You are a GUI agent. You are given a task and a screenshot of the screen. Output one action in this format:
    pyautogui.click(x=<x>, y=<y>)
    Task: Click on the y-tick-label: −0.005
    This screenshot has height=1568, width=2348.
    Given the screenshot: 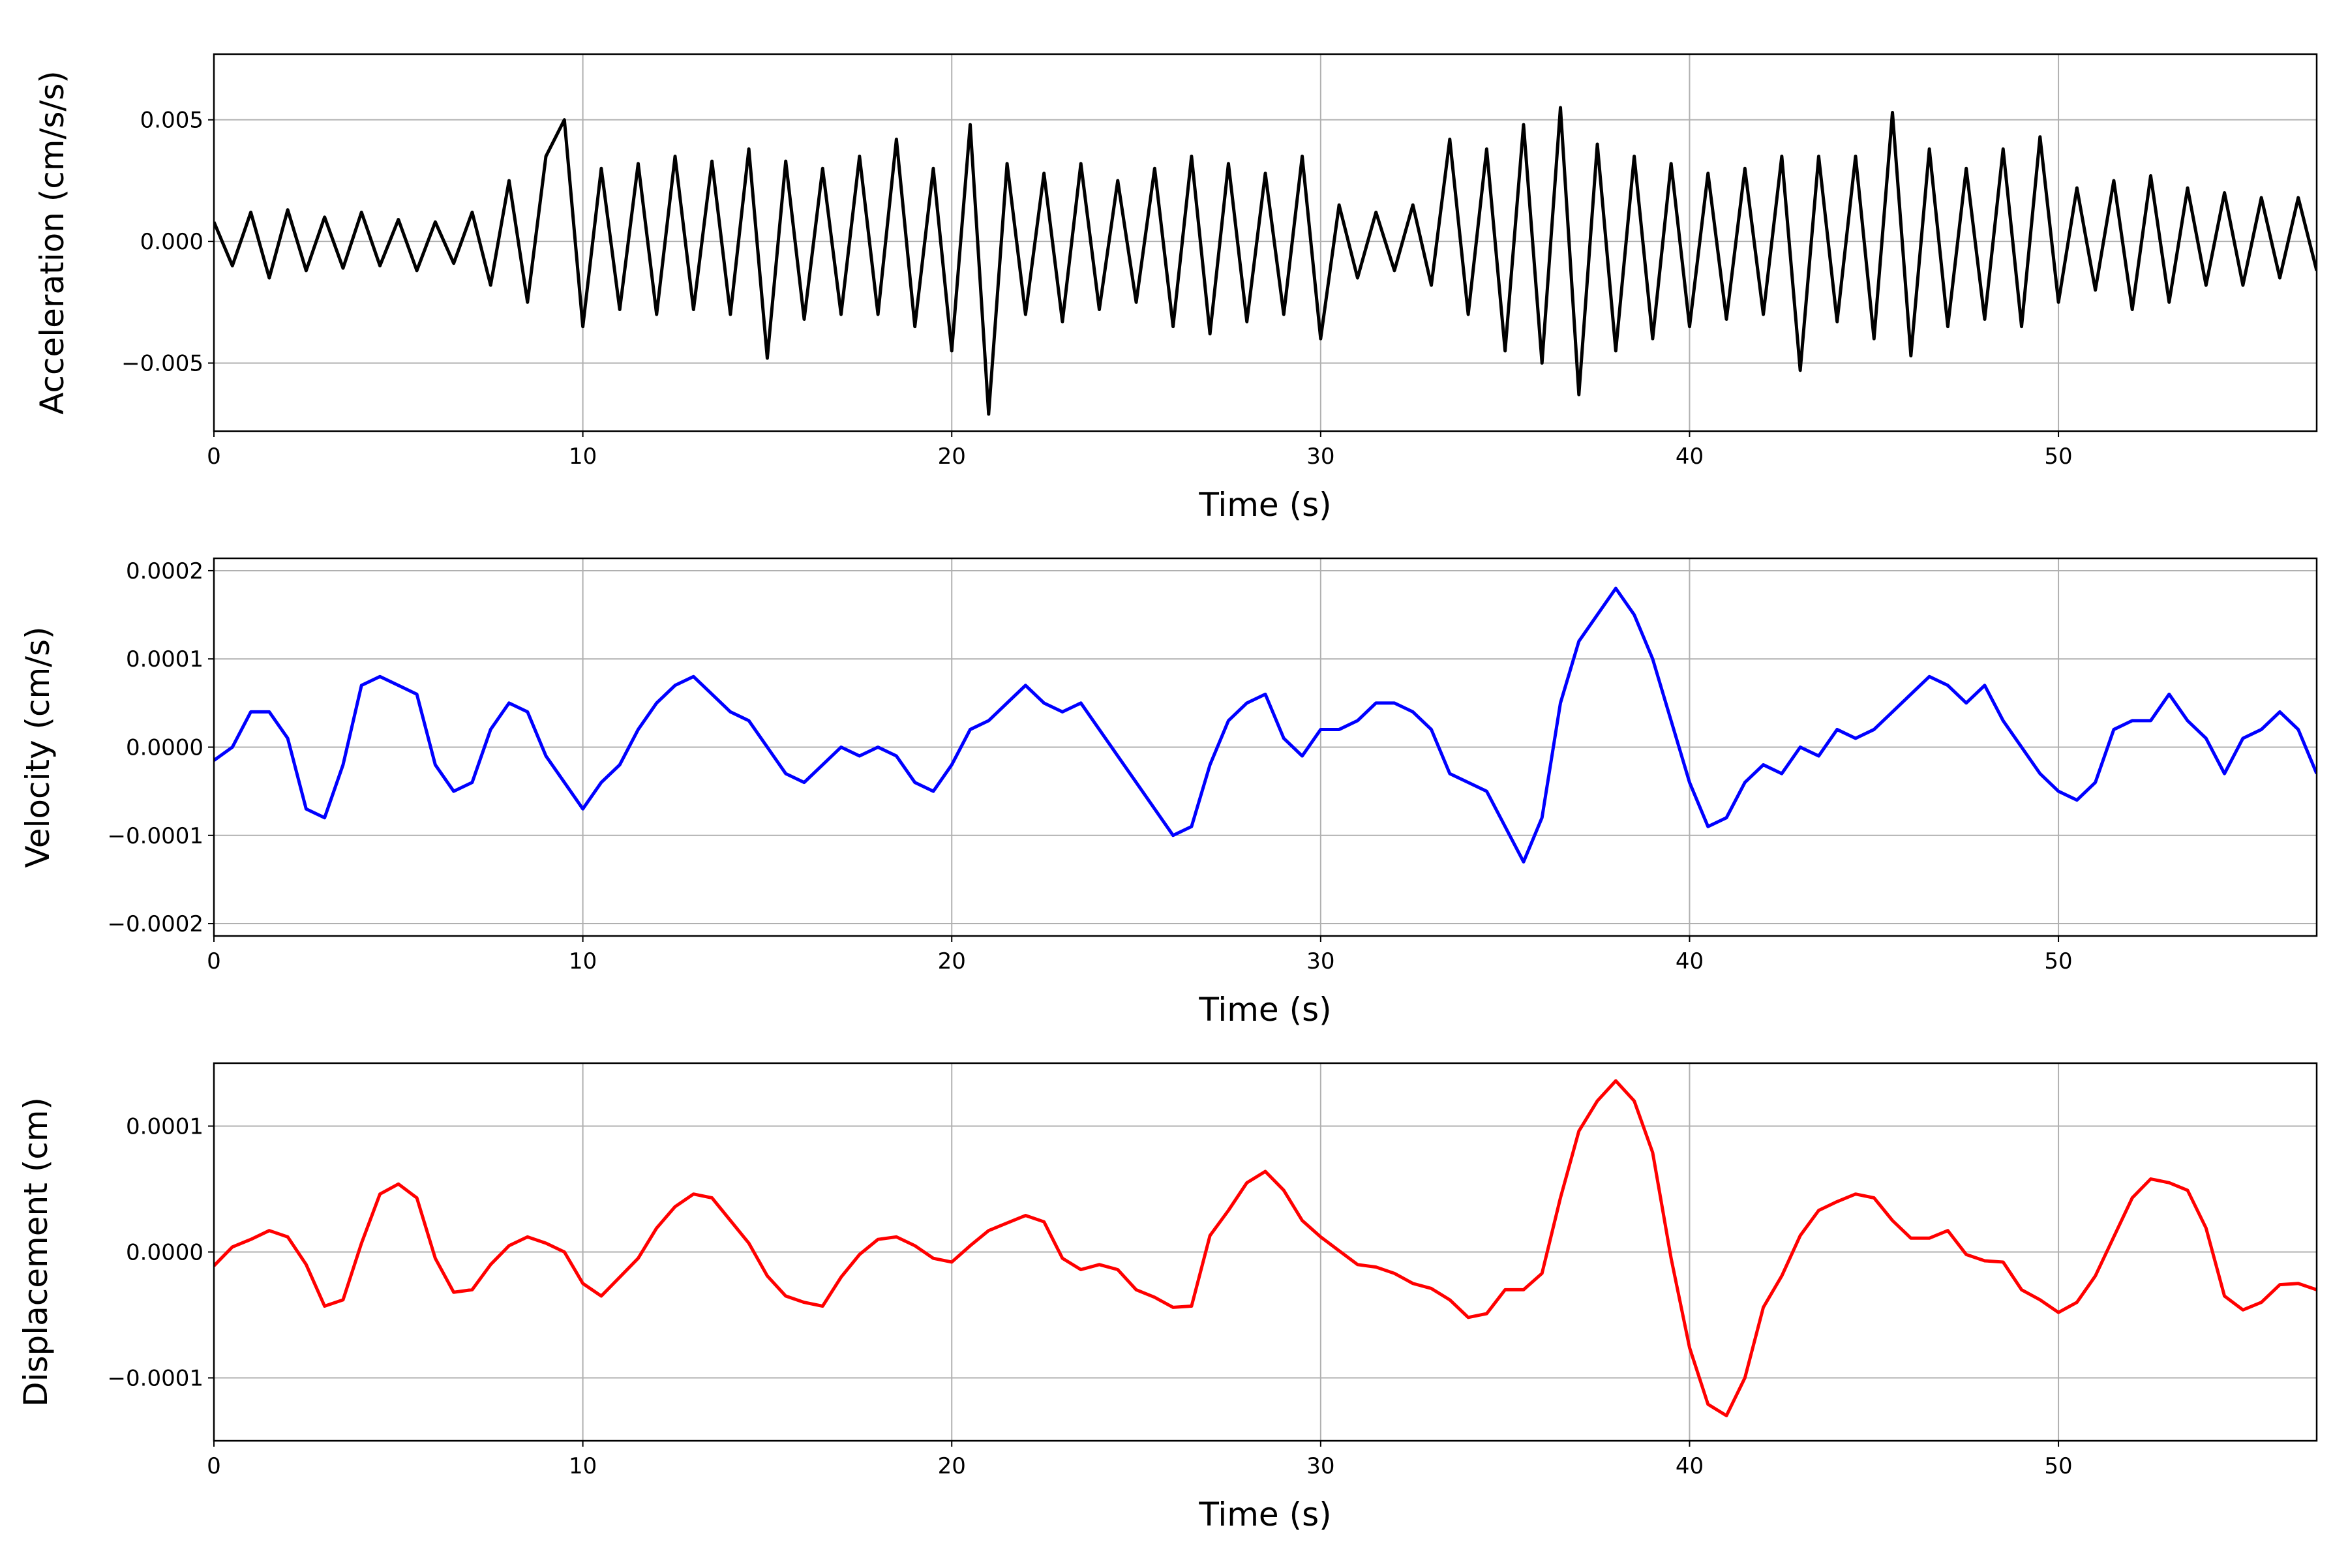 What is the action you would take?
    pyautogui.click(x=162, y=364)
    